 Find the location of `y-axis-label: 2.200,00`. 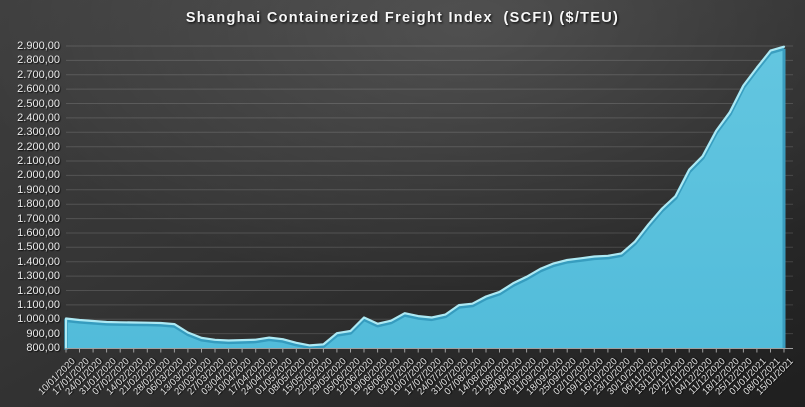

y-axis-label: 2.200,00 is located at coordinates (38, 146).